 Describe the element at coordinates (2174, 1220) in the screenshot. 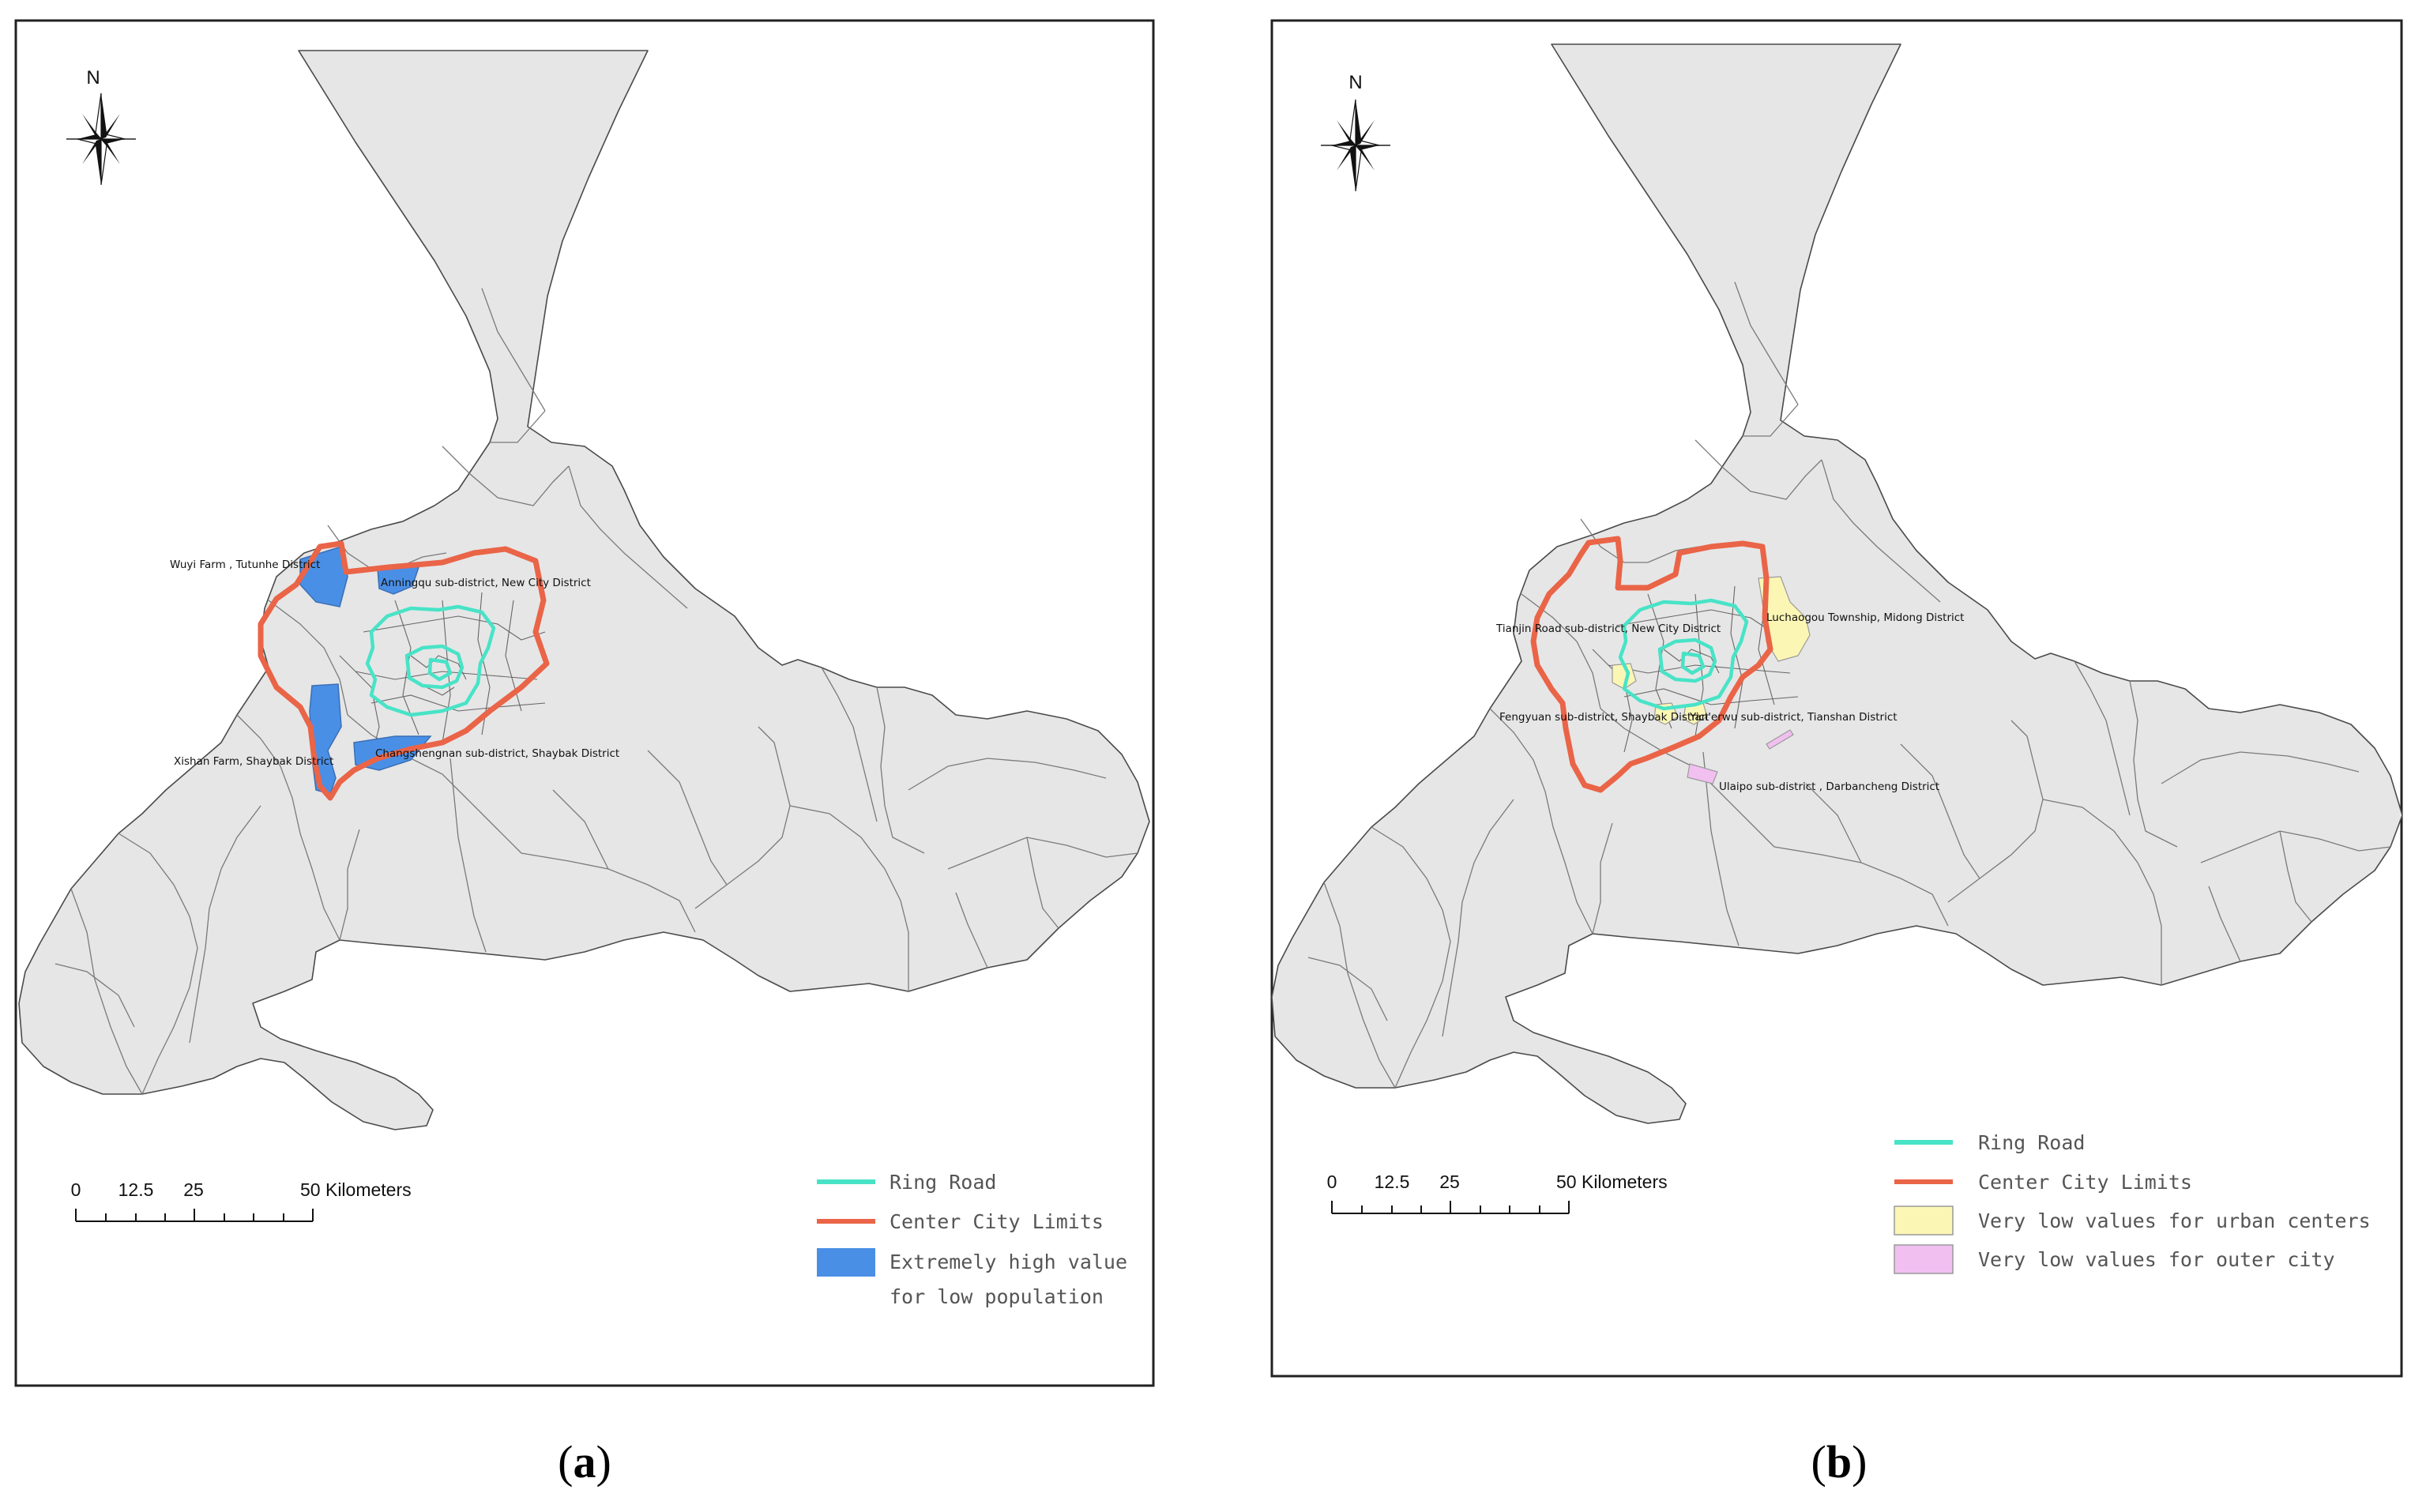

I see `legend-label: Very low values for urban centers` at that location.